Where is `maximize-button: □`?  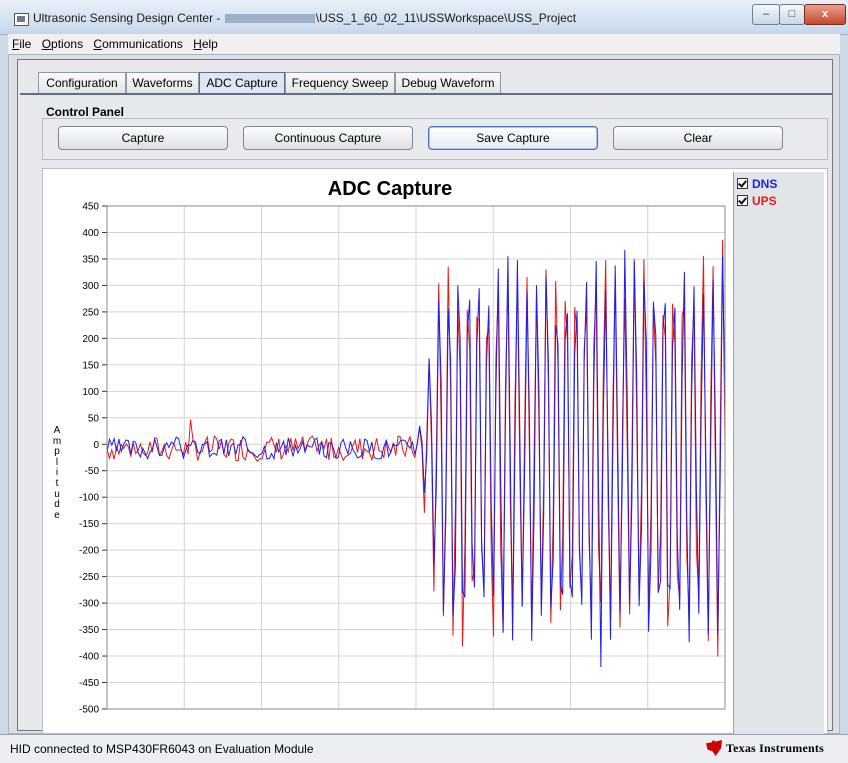 maximize-button: □ is located at coordinates (792, 14).